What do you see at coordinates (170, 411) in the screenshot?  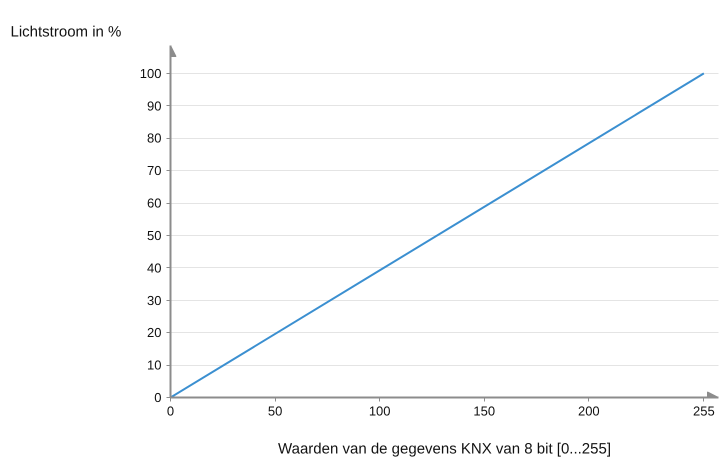 I see `x-tick-label: 0` at bounding box center [170, 411].